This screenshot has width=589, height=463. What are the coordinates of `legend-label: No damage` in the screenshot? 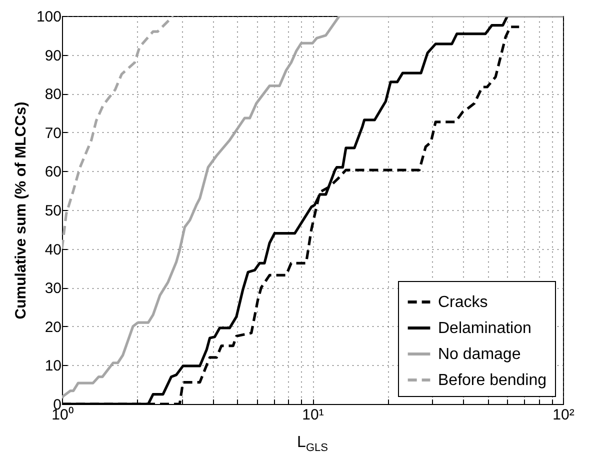 It's located at (479, 354).